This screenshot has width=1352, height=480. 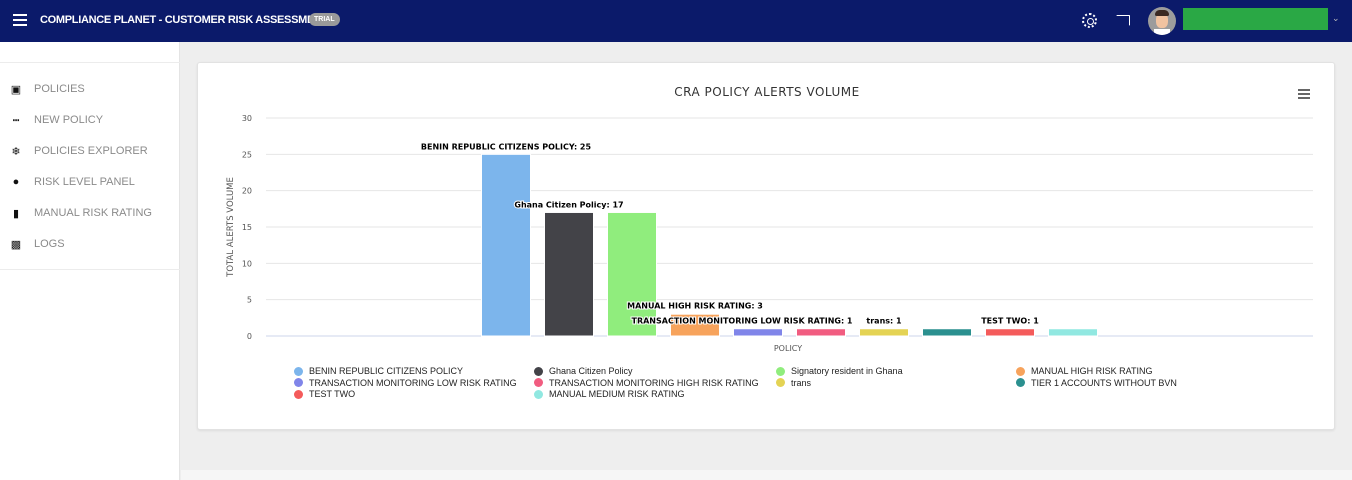 What do you see at coordinates (1089, 20) in the screenshot?
I see `gear-icon` at bounding box center [1089, 20].